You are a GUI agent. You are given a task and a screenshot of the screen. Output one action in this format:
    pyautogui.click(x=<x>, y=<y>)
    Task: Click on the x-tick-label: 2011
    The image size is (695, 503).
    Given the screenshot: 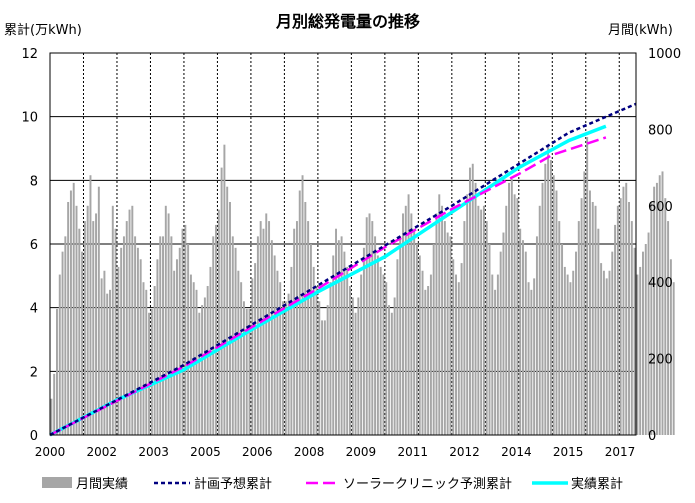 What is the action you would take?
    pyautogui.click(x=412, y=452)
    